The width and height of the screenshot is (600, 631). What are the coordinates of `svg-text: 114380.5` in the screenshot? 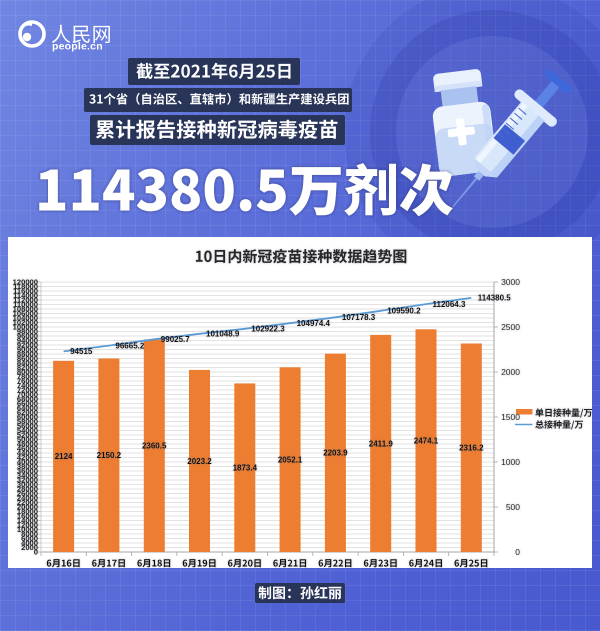 It's located at (494, 298).